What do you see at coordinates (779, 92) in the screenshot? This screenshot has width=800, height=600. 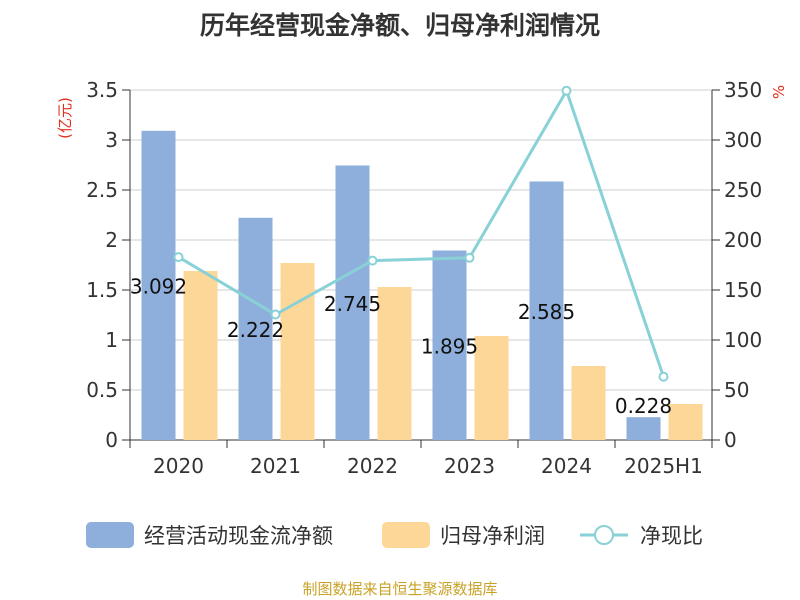 I see `y-right-axis-label: %` at bounding box center [779, 92].